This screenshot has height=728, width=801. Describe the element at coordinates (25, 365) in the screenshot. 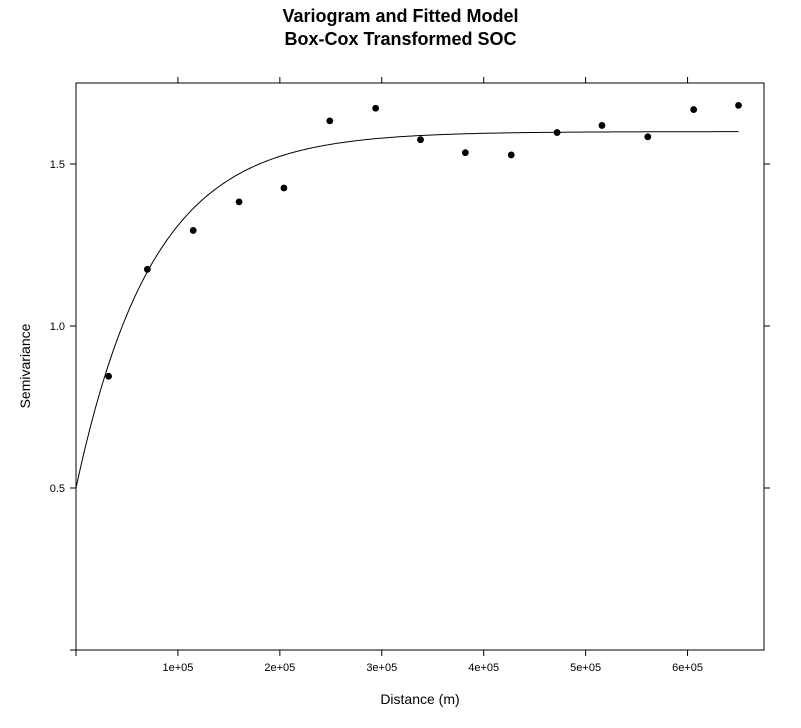

I see `y-axis-title: Semivariance` at that location.